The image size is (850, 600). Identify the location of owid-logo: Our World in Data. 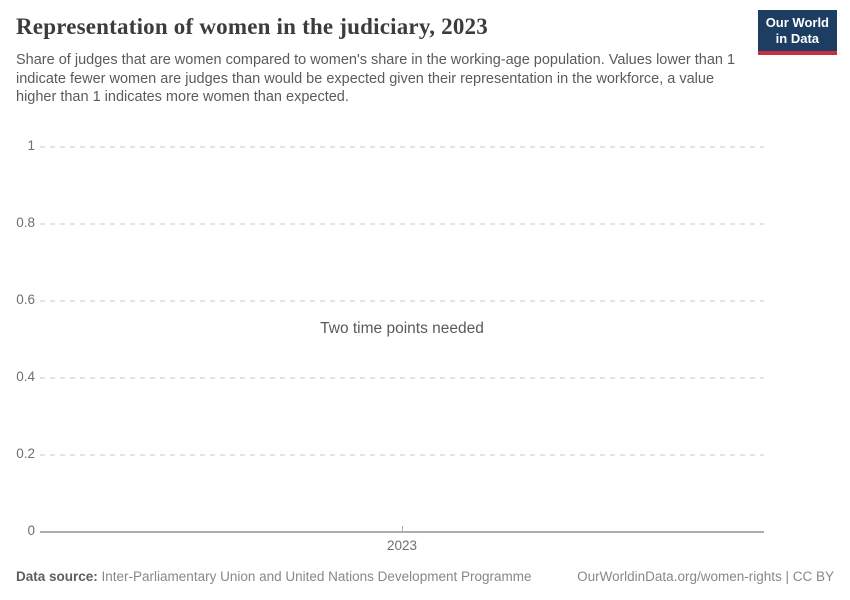
(797, 32).